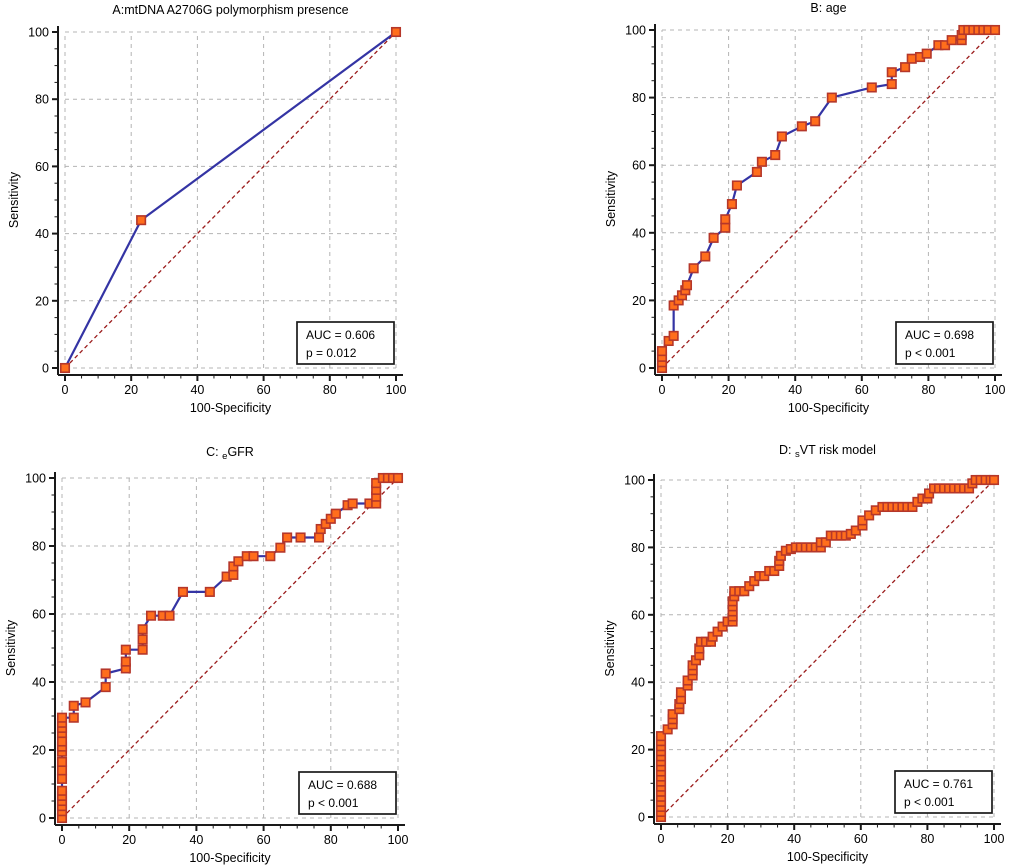 The height and width of the screenshot is (866, 1017). I want to click on svg-text: AUC = 0.688, so click(342, 785).